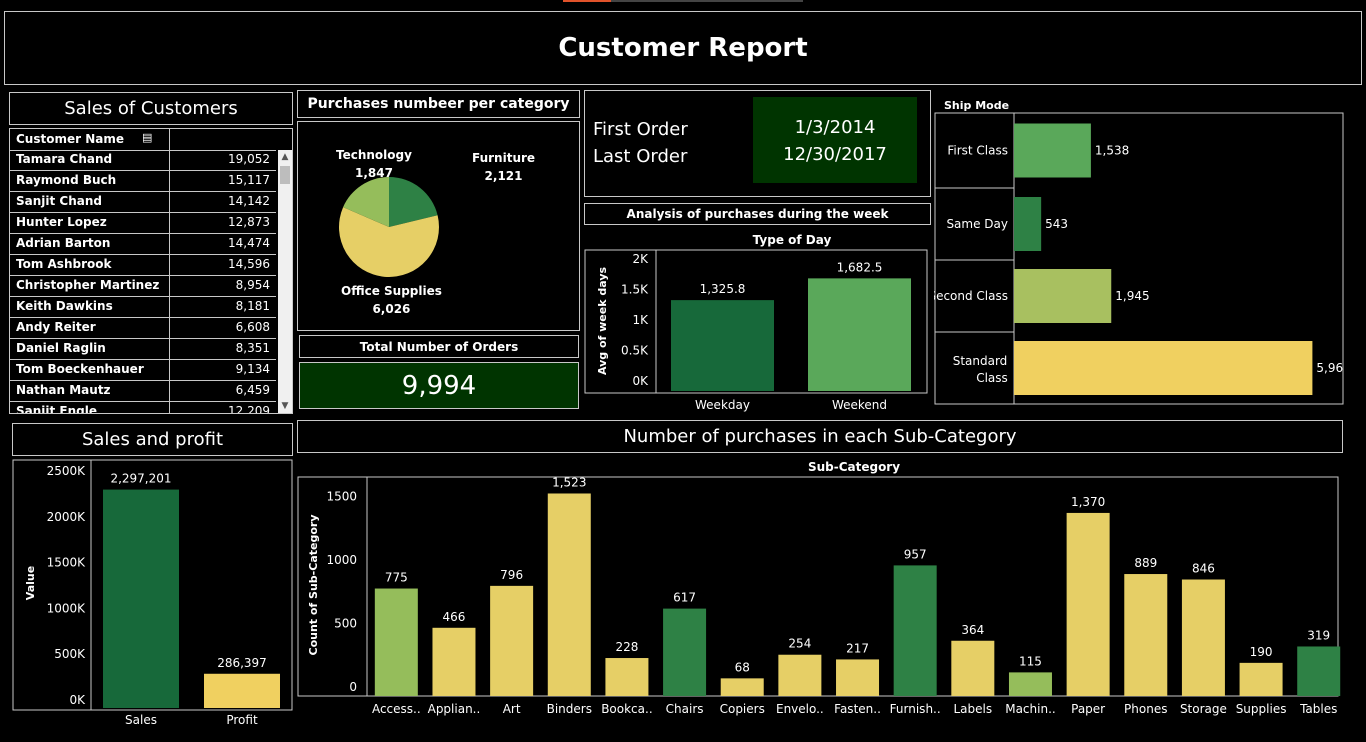 The width and height of the screenshot is (1366, 742). Describe the element at coordinates (285, 406) in the screenshot. I see `scroll-down-icon: ▼` at that location.